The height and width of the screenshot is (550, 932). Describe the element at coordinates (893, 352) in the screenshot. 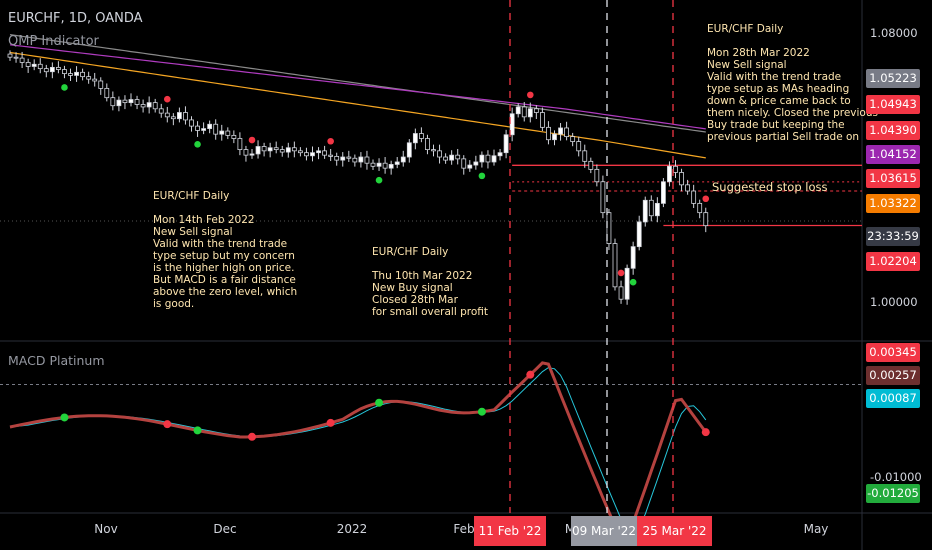

I see `macd-tag-1: 0.00345` at that location.